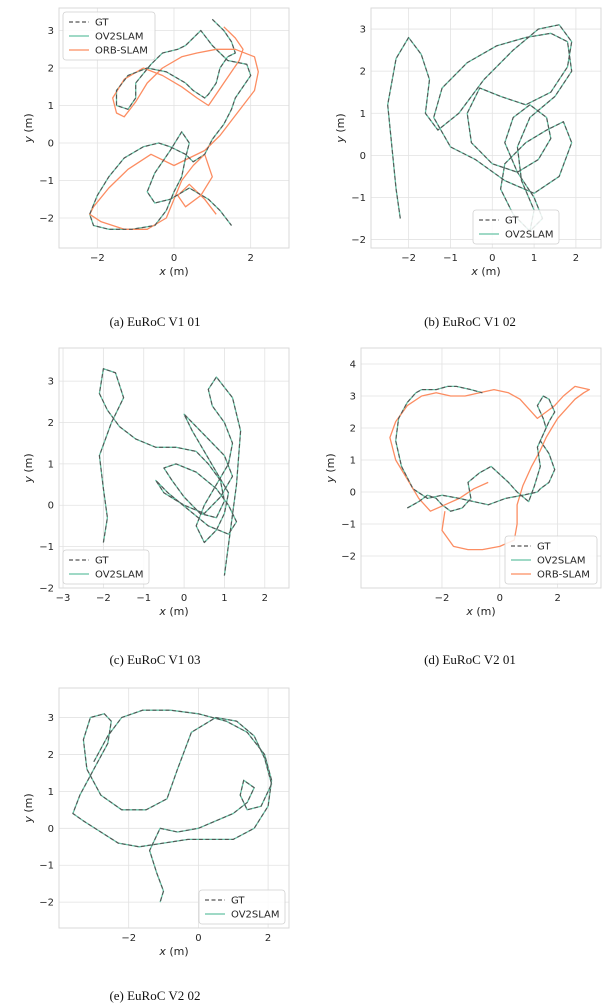 The height and width of the screenshot is (1008, 605). I want to click on y-tick-label: 4, so click(353, 365).